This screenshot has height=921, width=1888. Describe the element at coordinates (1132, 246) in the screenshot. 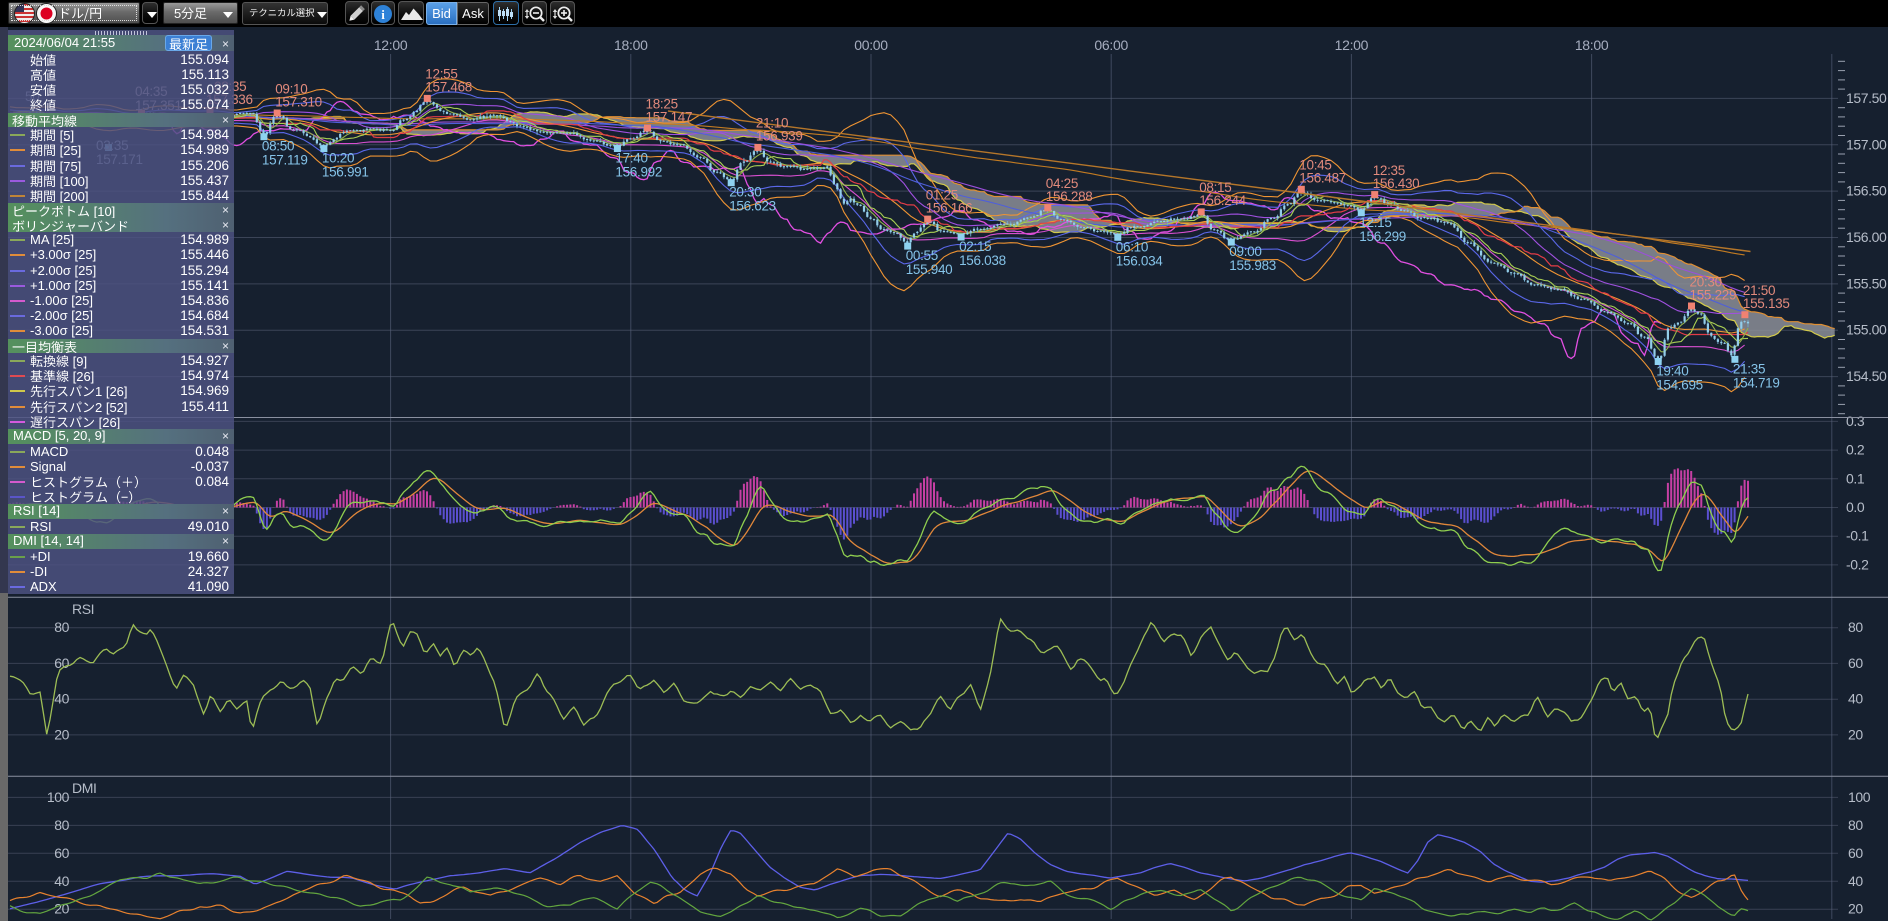

I see `svg-text: 06:10` at that location.